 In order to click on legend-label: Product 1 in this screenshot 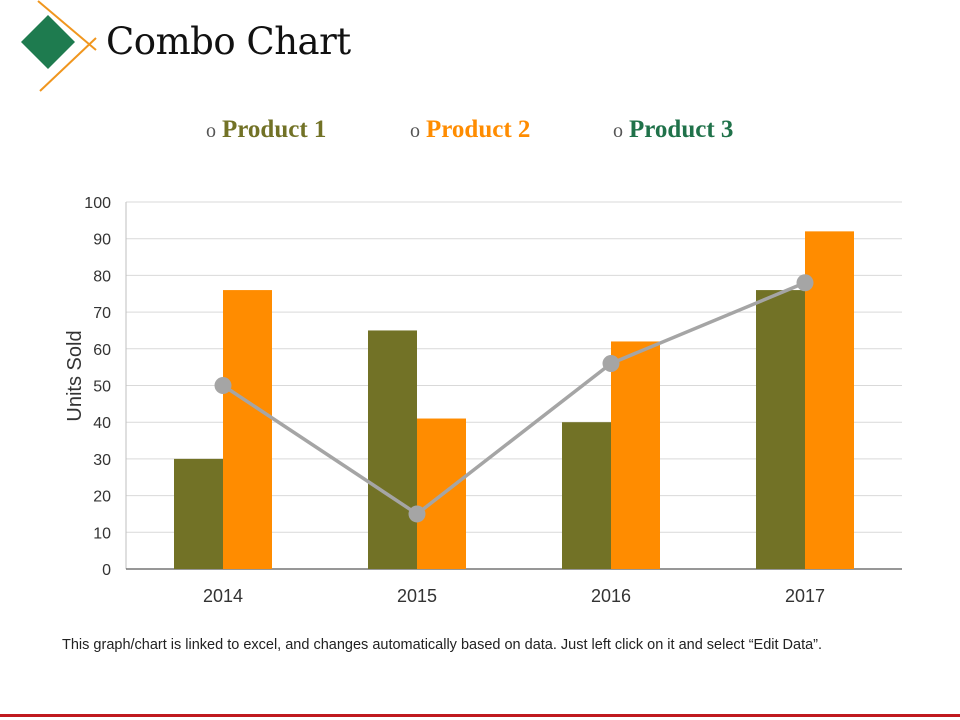, I will do `click(274, 129)`.